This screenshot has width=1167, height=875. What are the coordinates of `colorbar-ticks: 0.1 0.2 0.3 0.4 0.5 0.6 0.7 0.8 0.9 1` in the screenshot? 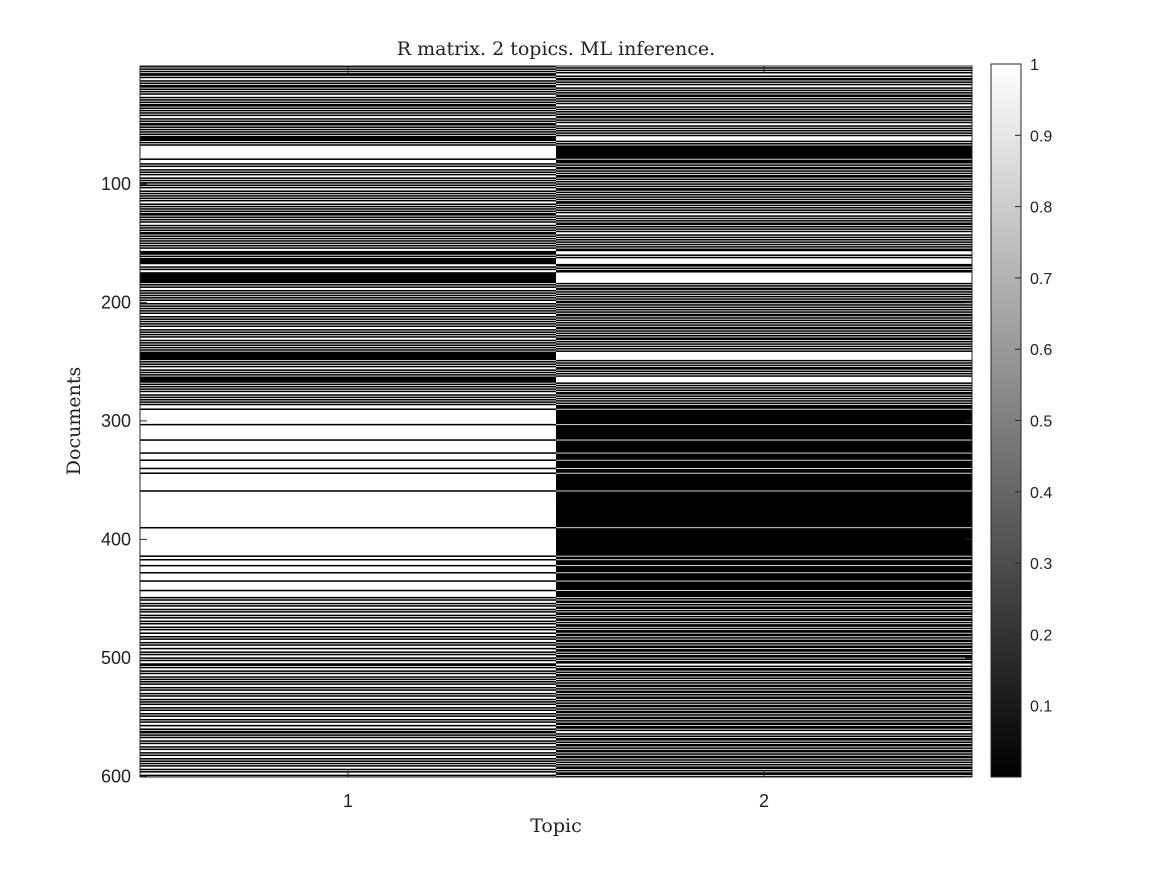 It's located at (1033, 386).